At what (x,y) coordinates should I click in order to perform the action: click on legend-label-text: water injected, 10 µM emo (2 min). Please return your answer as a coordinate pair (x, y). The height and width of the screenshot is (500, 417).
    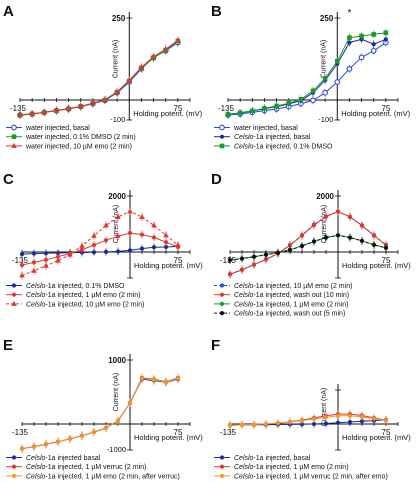
    Looking at the image, I should click on (78, 146).